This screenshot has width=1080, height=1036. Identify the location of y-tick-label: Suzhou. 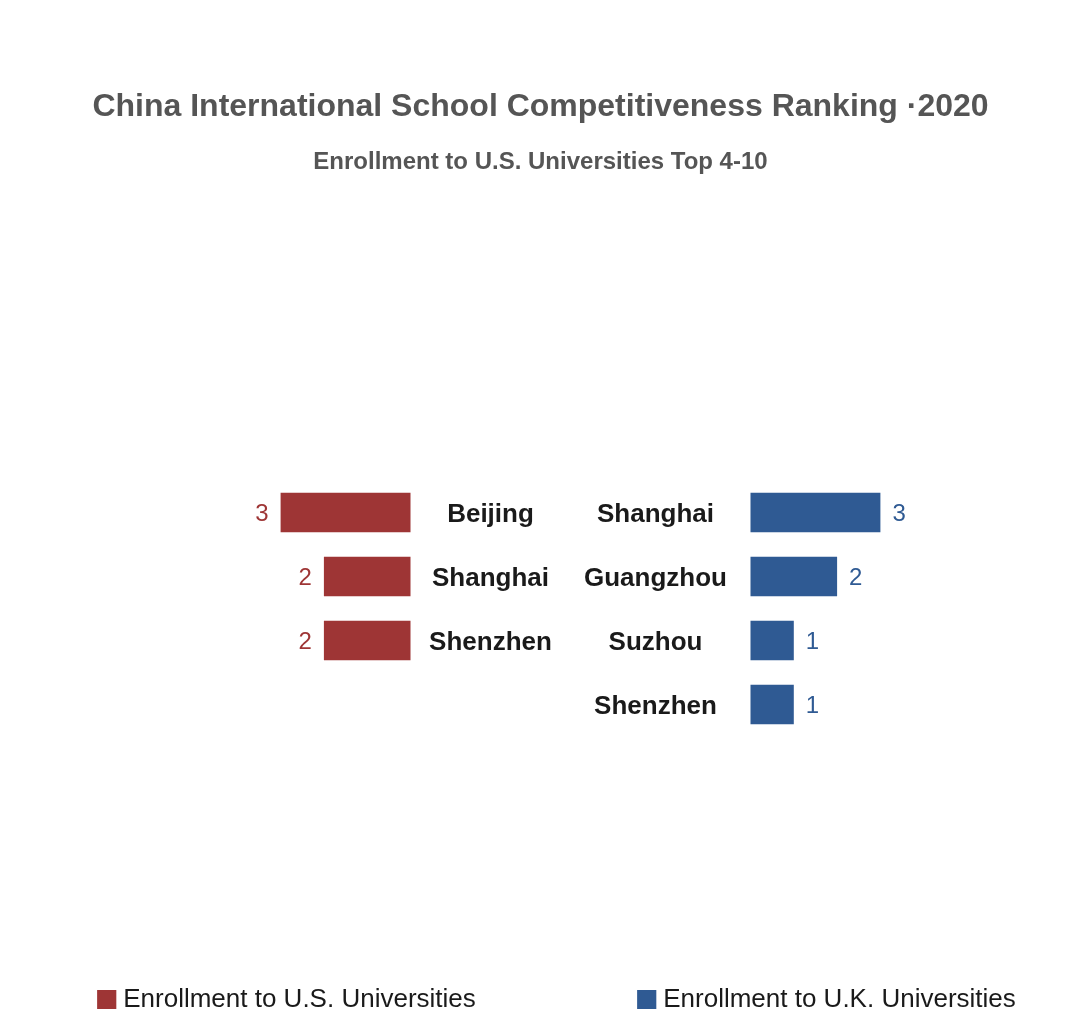
(655, 640).